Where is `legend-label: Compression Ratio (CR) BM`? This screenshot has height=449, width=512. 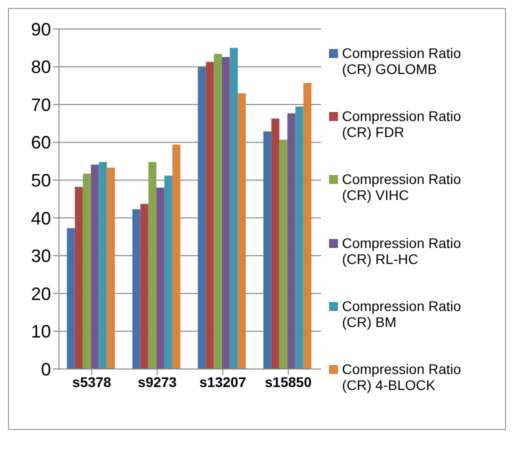 legend-label: Compression Ratio (CR) BM is located at coordinates (402, 314).